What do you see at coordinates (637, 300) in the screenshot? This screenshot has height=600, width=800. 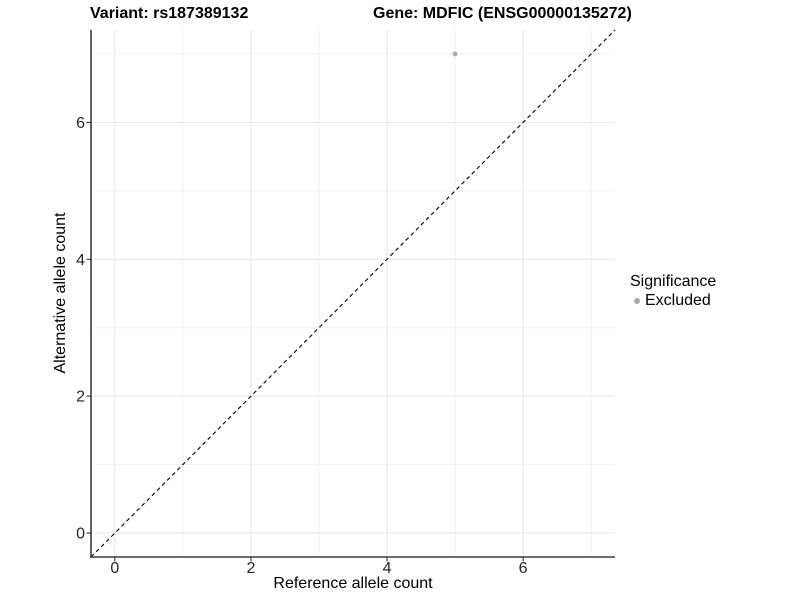 I see `legend-point-icon` at bounding box center [637, 300].